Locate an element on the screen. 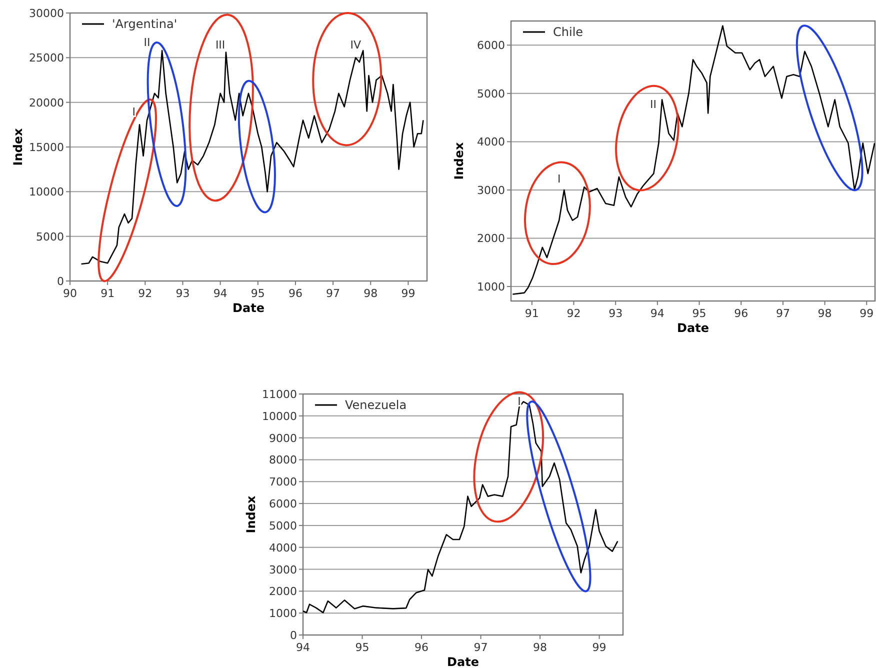 The width and height of the screenshot is (876, 668). y-tick-label: 11000 is located at coordinates (279, 394).